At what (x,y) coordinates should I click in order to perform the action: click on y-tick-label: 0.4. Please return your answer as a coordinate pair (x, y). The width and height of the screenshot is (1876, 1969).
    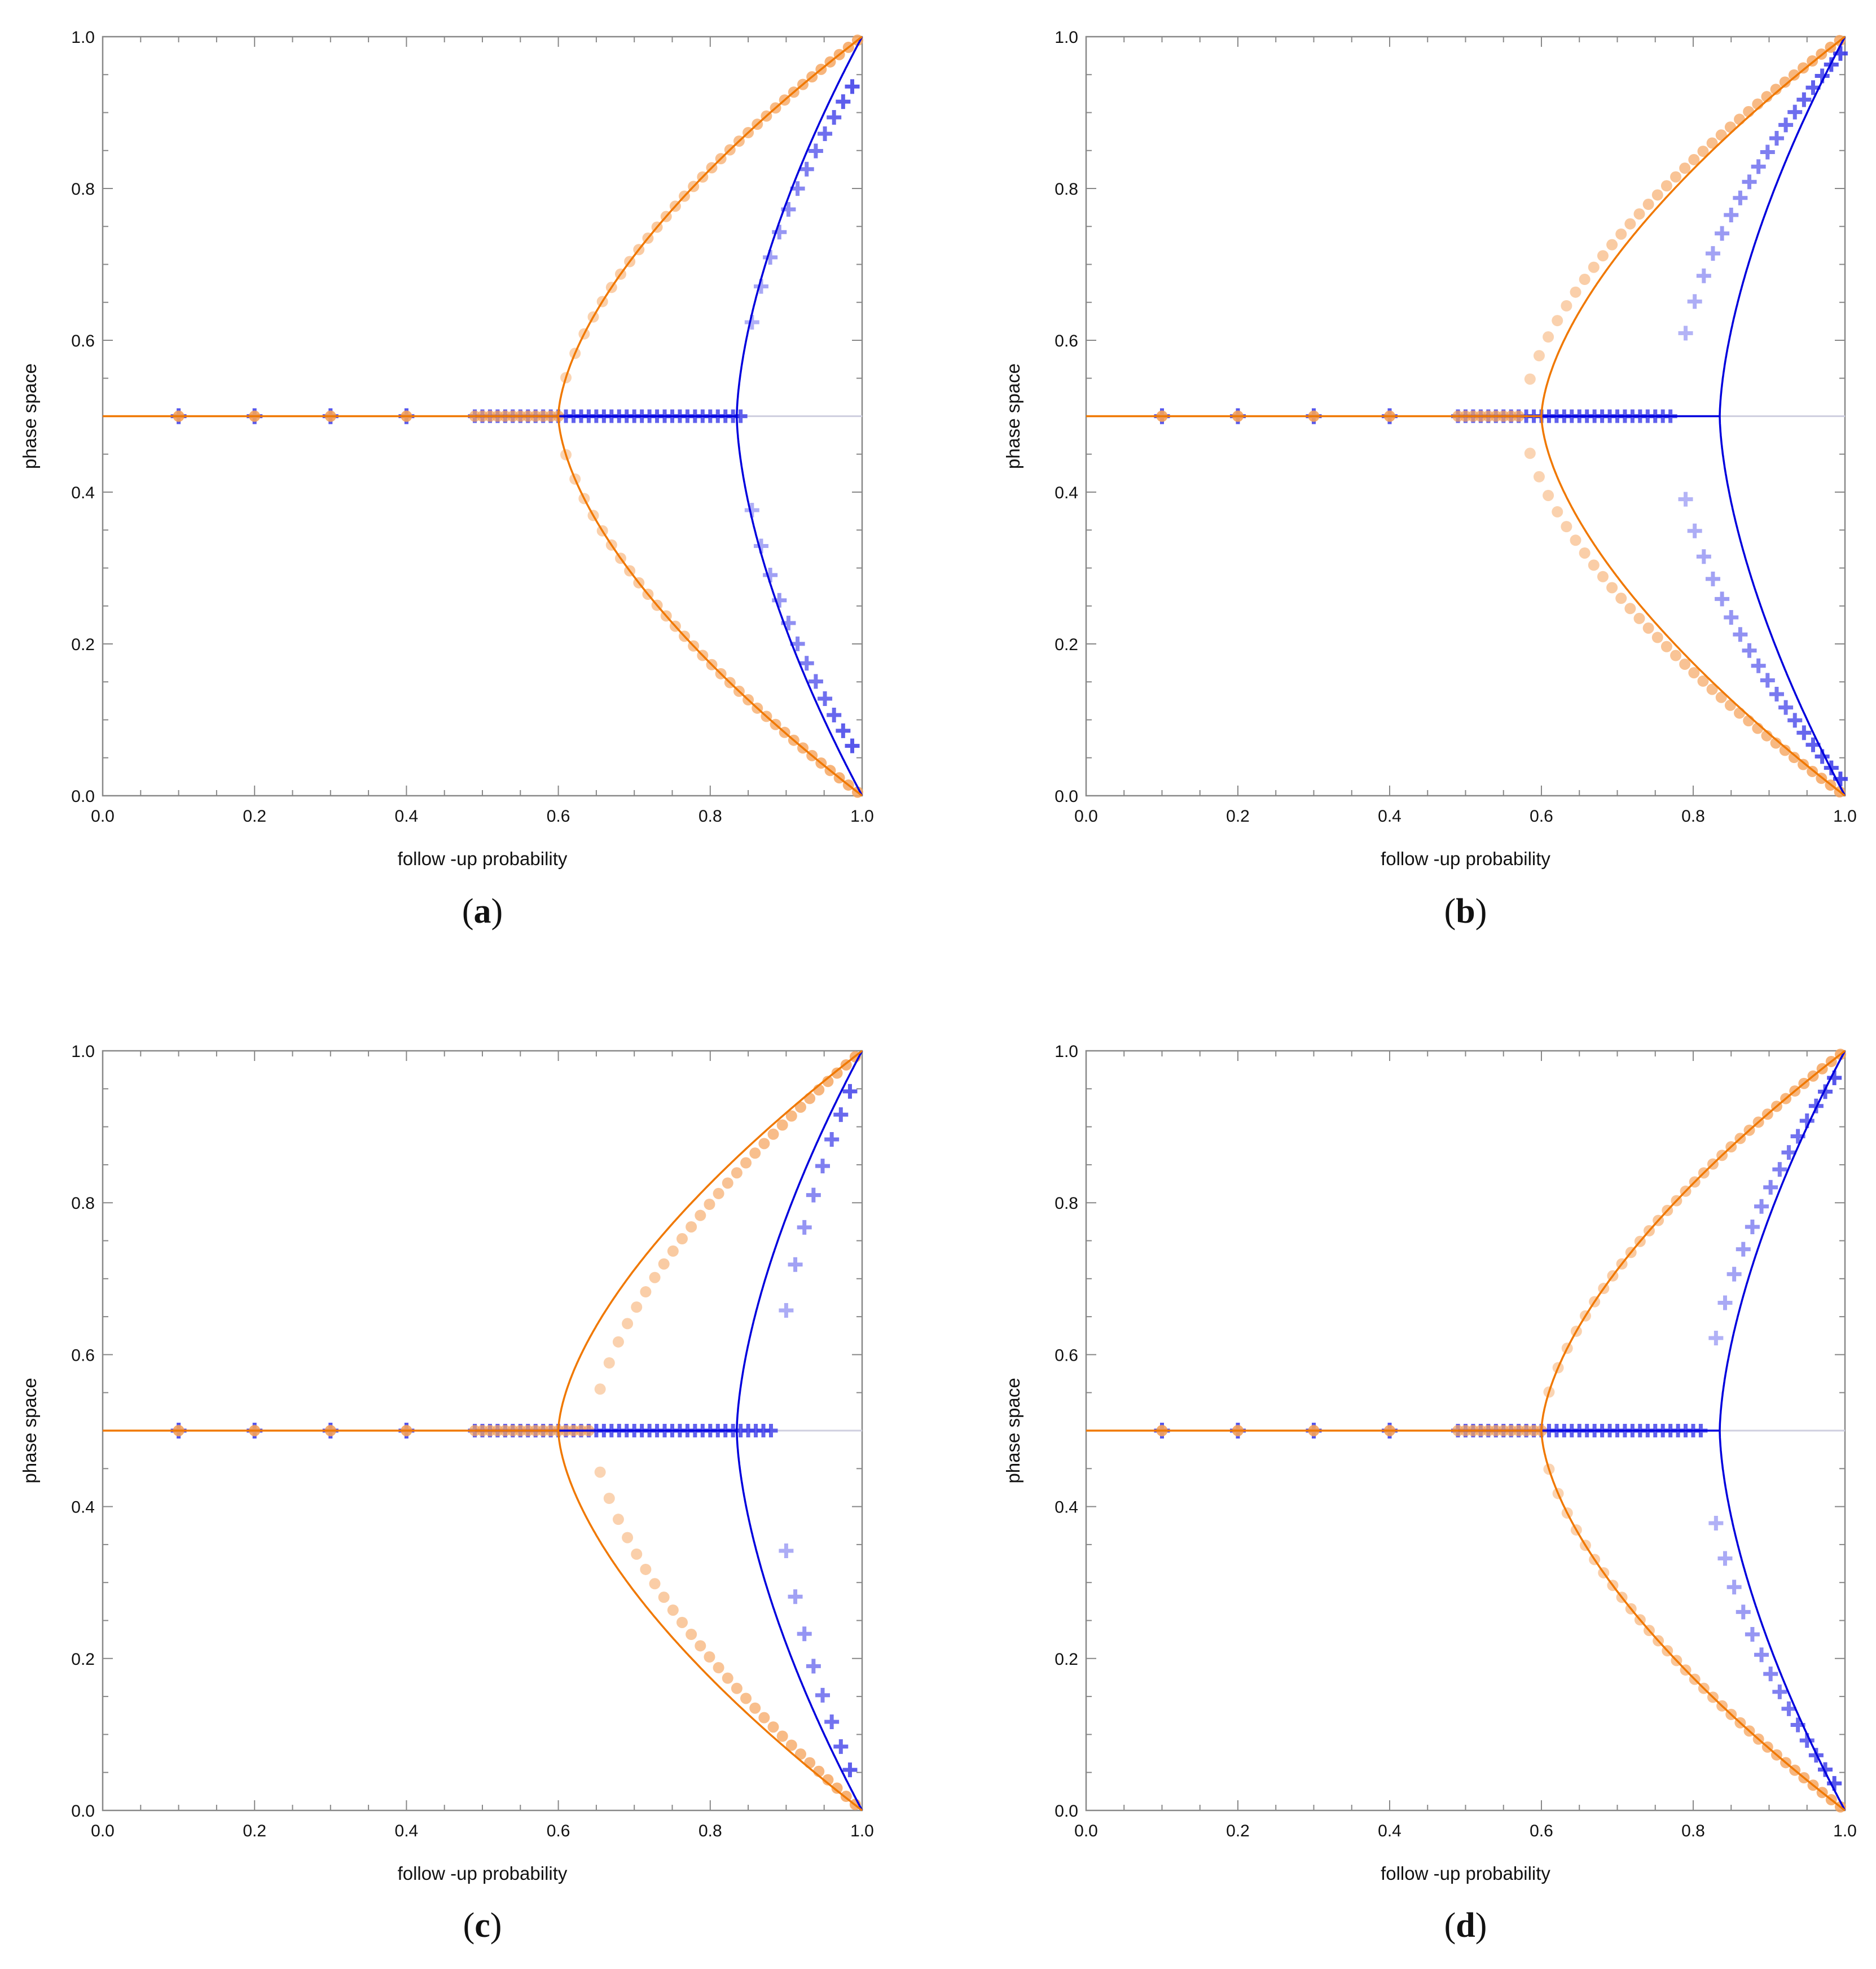
    Looking at the image, I should click on (1066, 493).